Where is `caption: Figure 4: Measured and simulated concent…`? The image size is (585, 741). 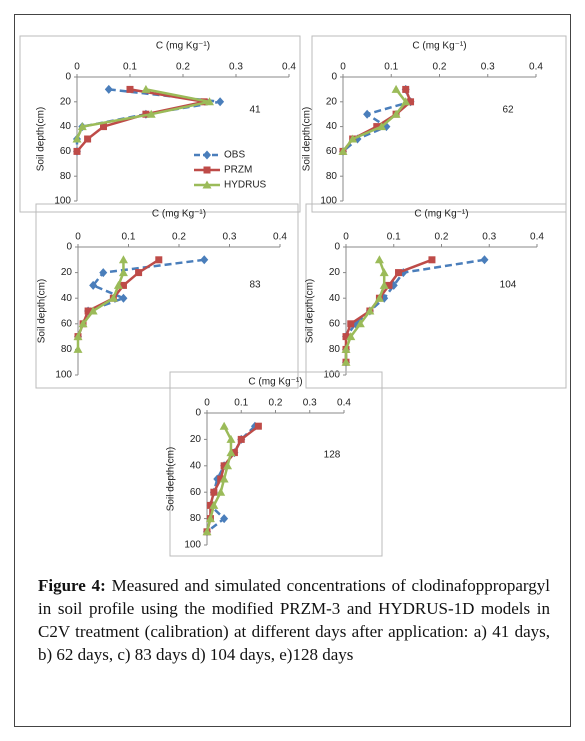
caption: Figure 4: Measured and simulated concent… is located at coordinates (294, 620).